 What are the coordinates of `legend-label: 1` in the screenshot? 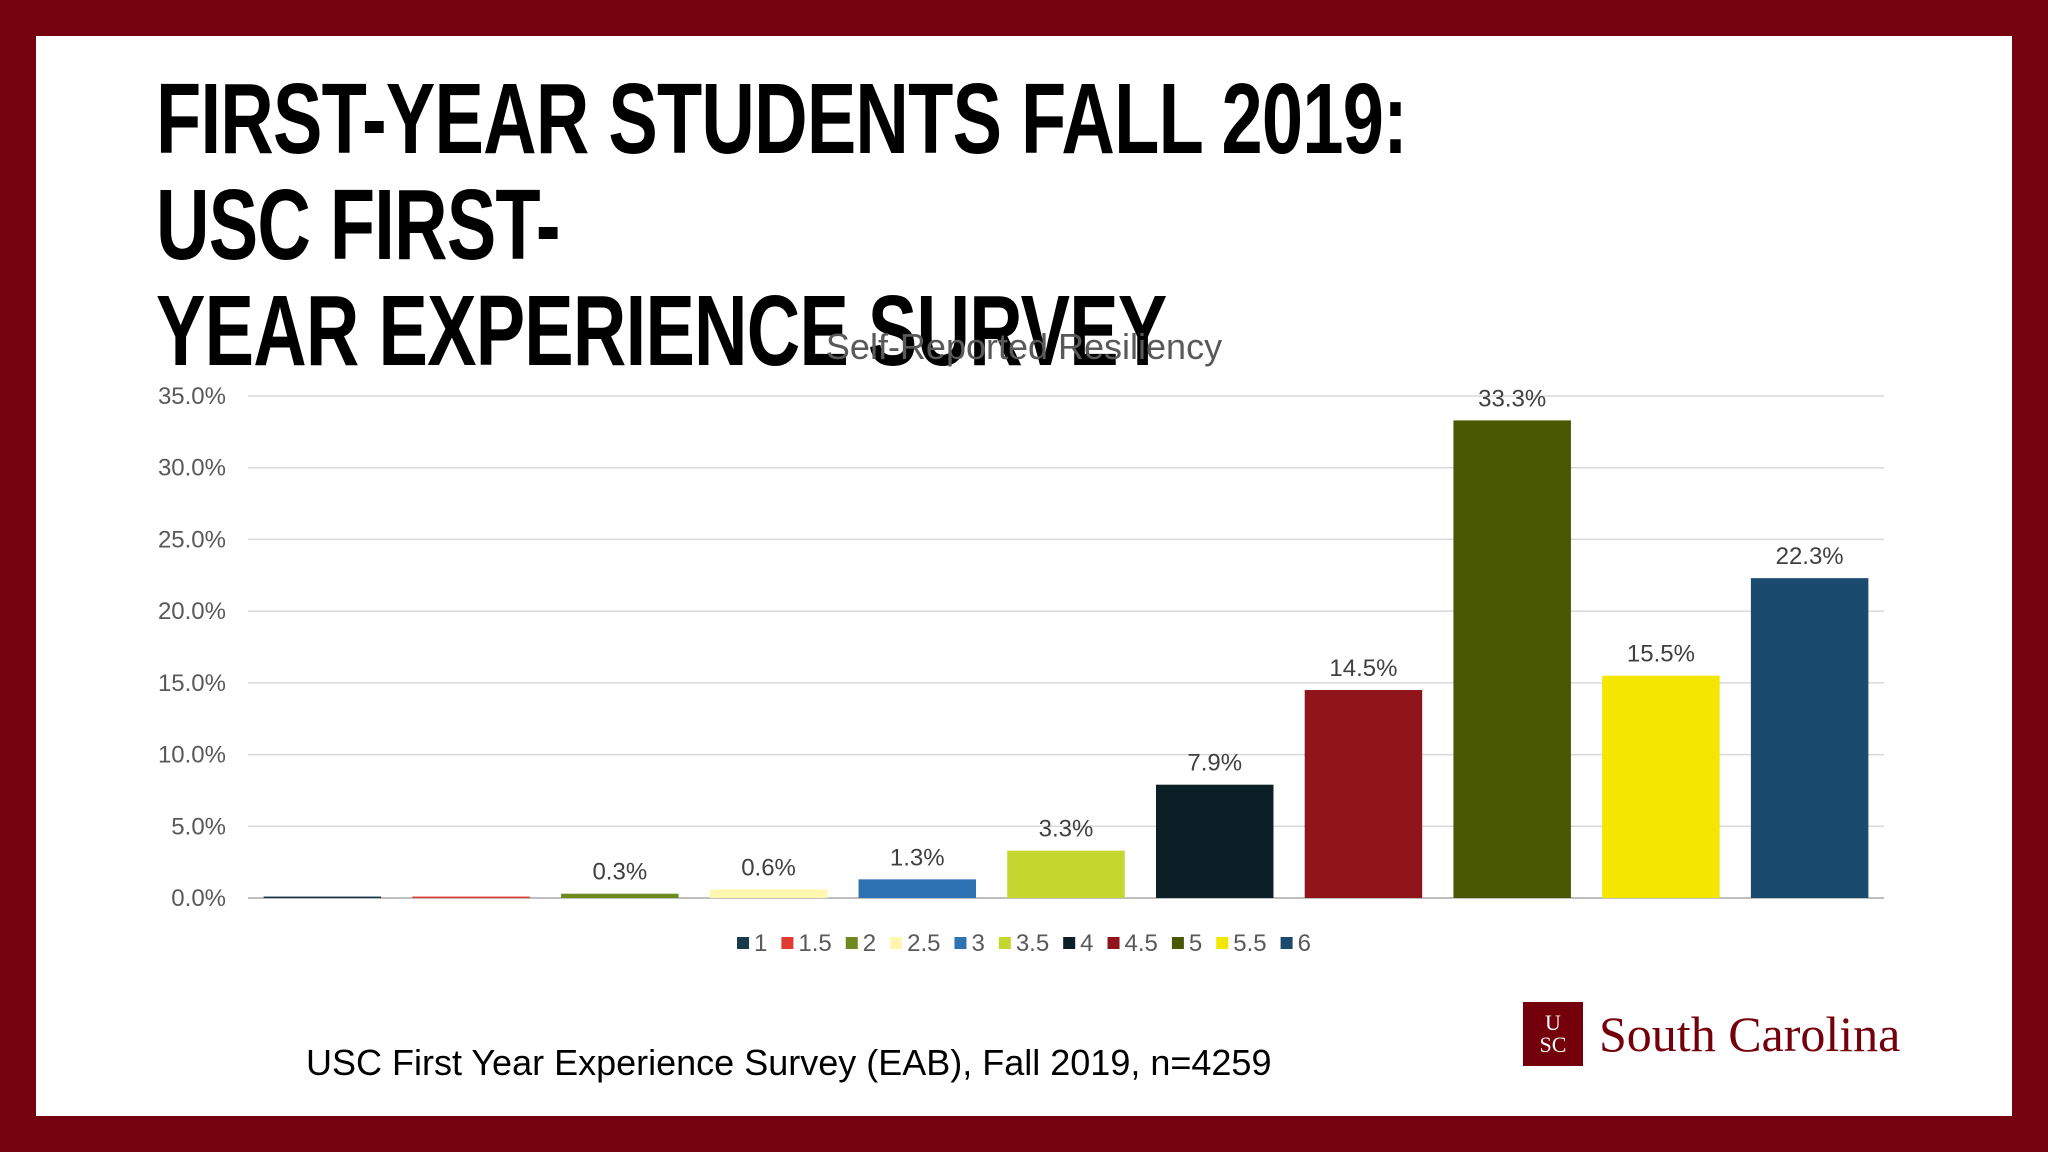 It's located at (760, 943).